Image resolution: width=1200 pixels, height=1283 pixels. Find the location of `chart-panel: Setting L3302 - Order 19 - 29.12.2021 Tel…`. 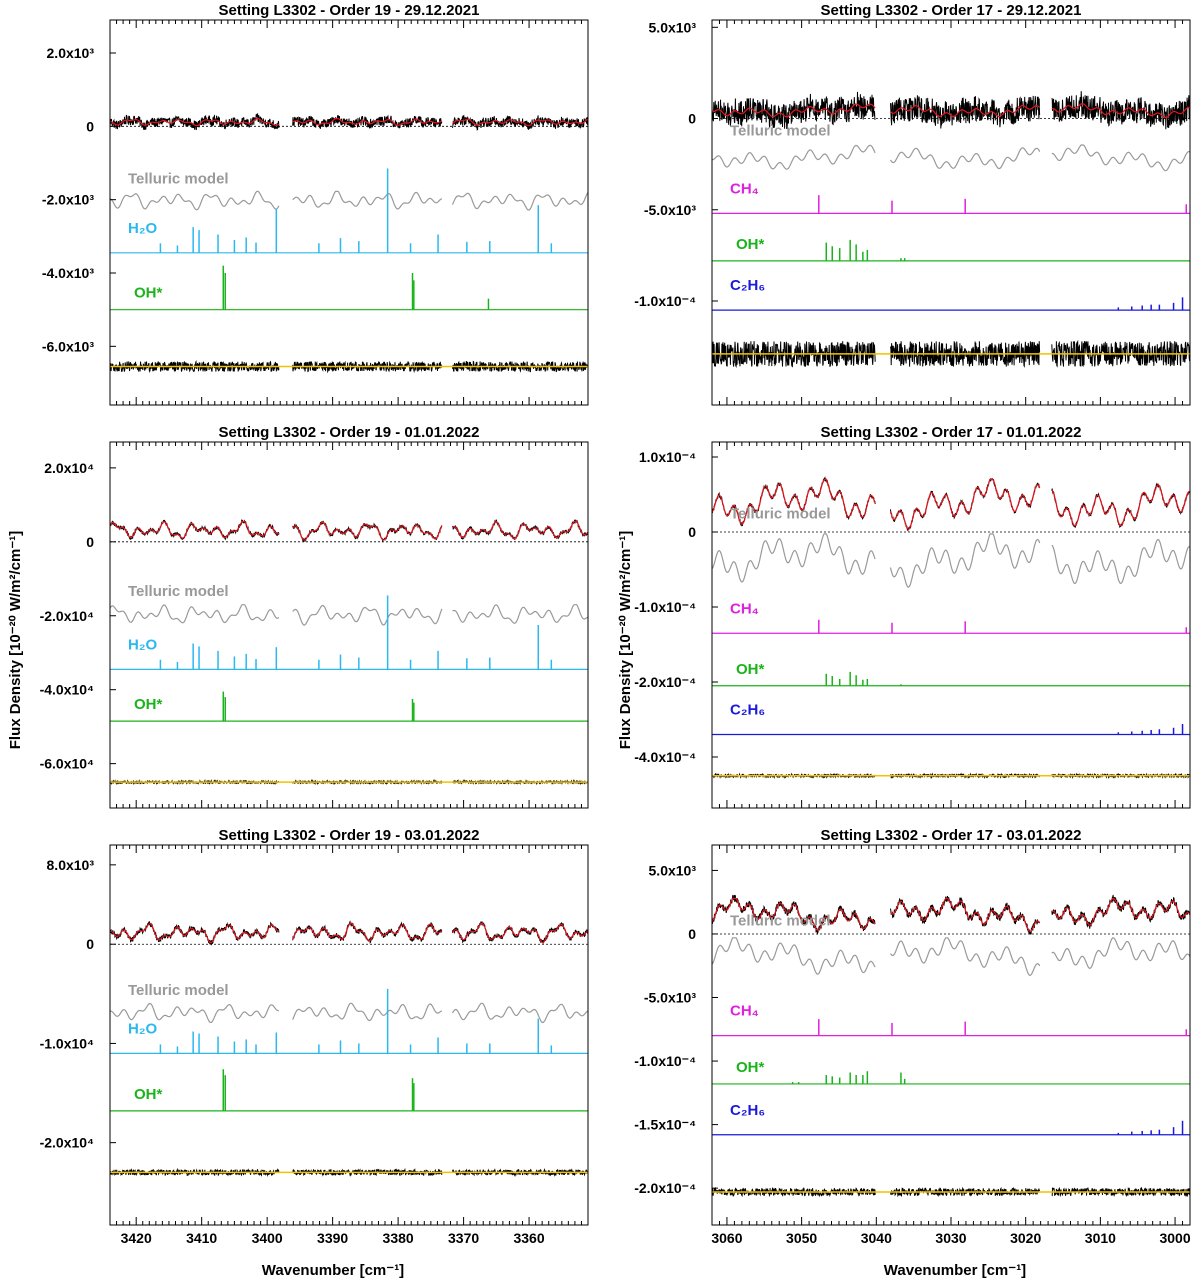

chart-panel: Setting L3302 - Order 19 - 29.12.2021 Tel… is located at coordinates (315, 204).